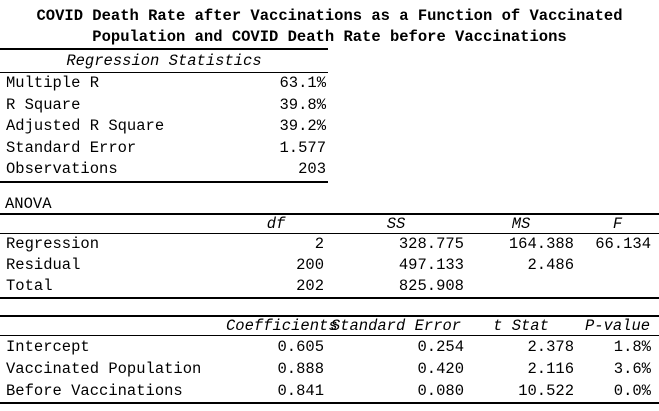 The height and width of the screenshot is (411, 659). Describe the element at coordinates (550, 264) in the screenshot. I see `anova-ms-value: 2.486` at that location.